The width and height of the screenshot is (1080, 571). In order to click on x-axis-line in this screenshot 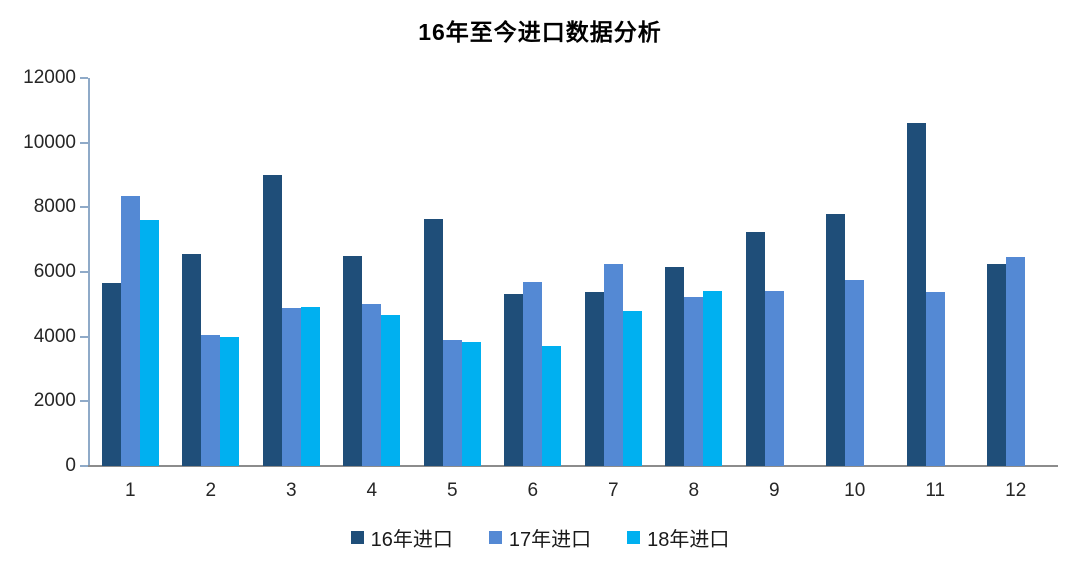, I will do `click(573, 466)`.